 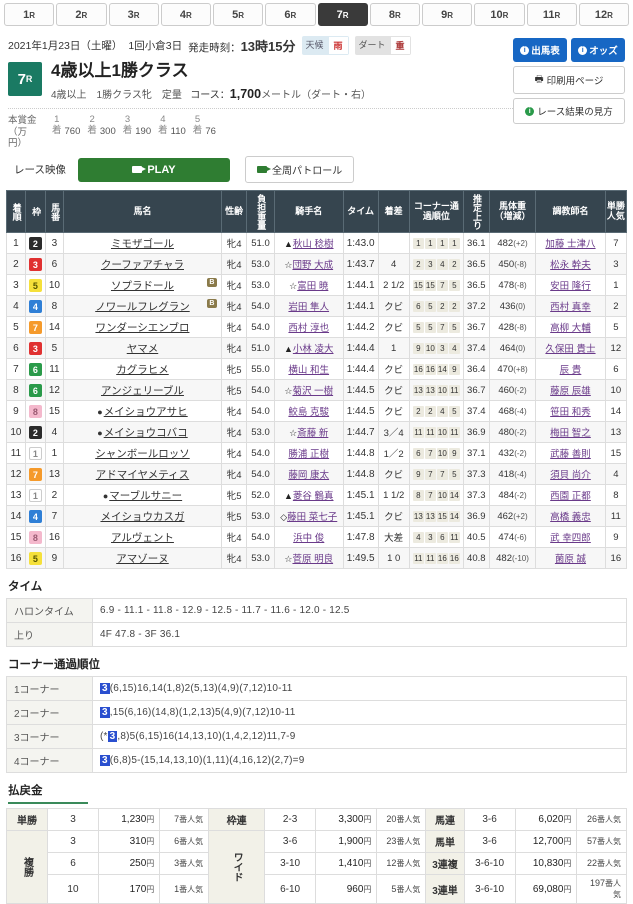 I want to click on horse-name-link: メイショウアサヒ, so click(x=145, y=411).